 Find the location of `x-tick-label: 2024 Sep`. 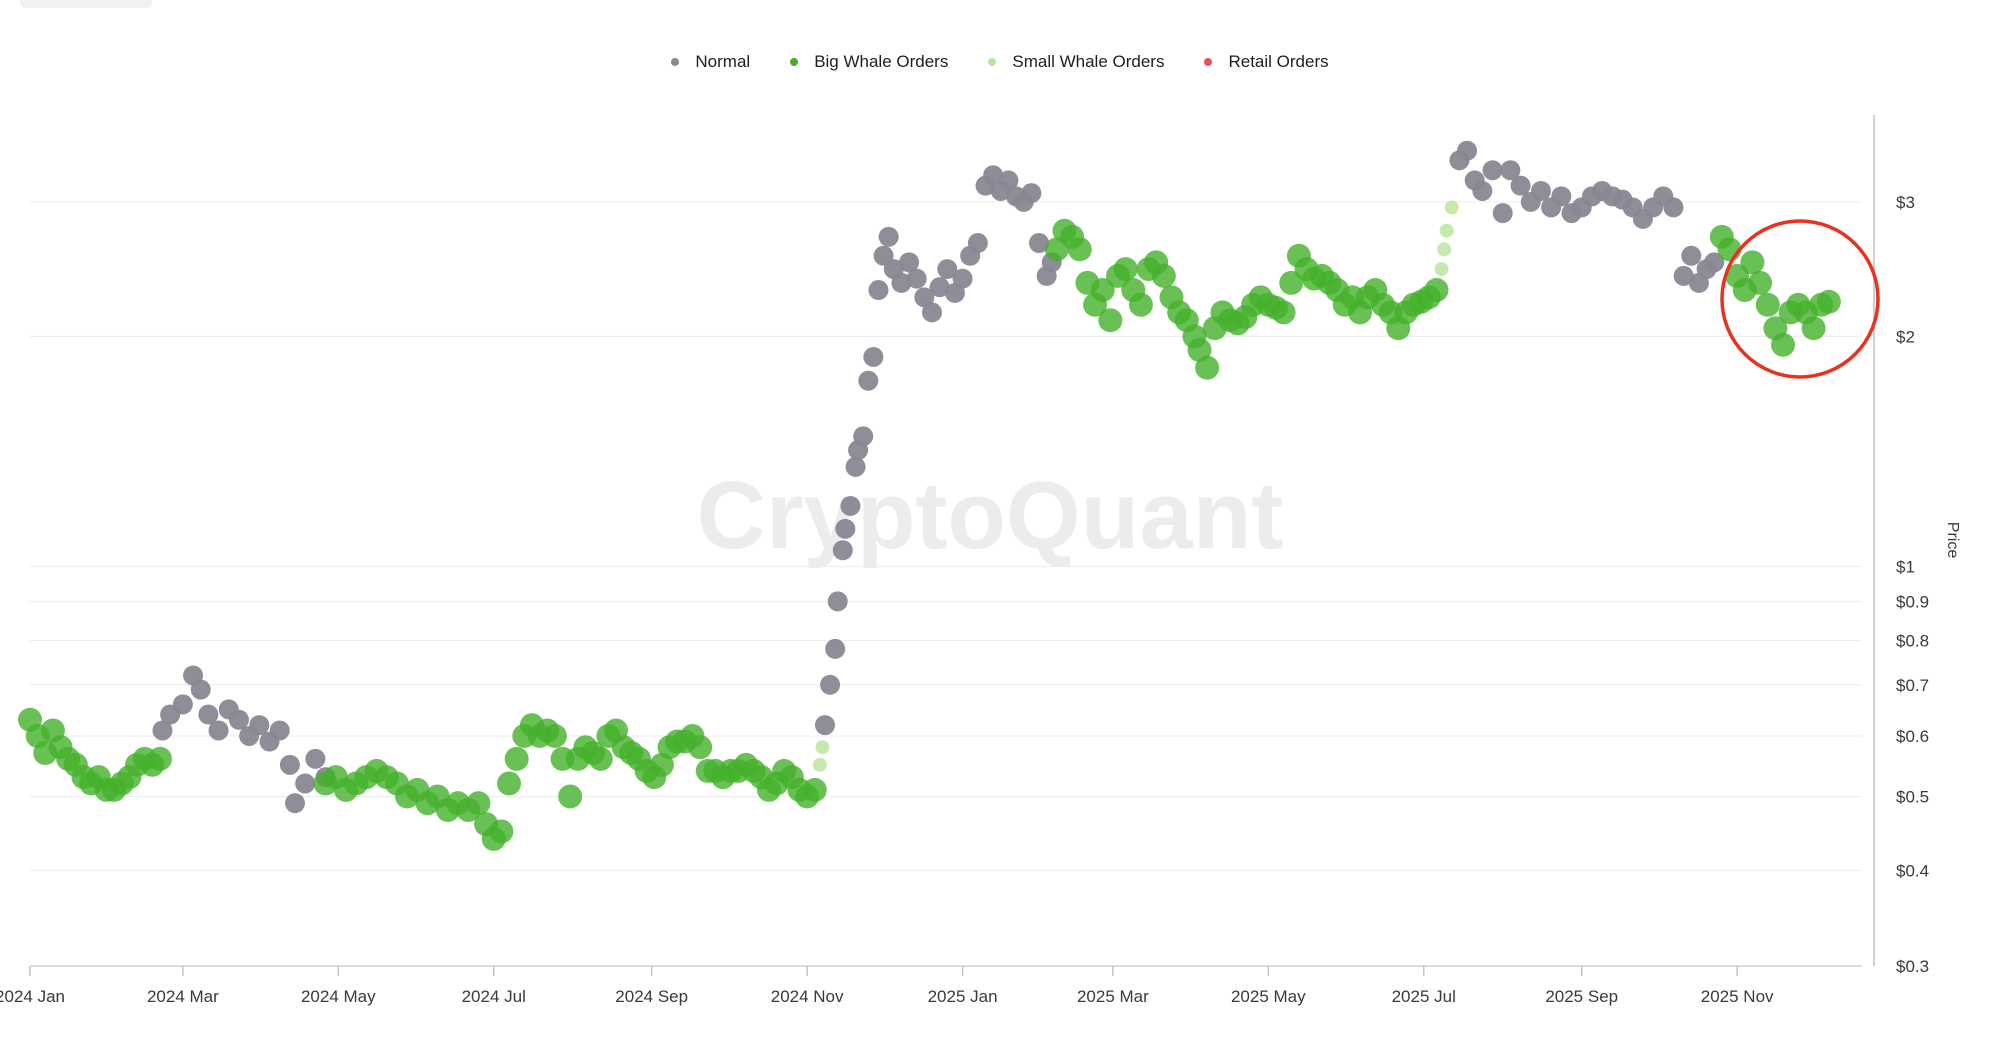

x-tick-label: 2024 Sep is located at coordinates (651, 996).